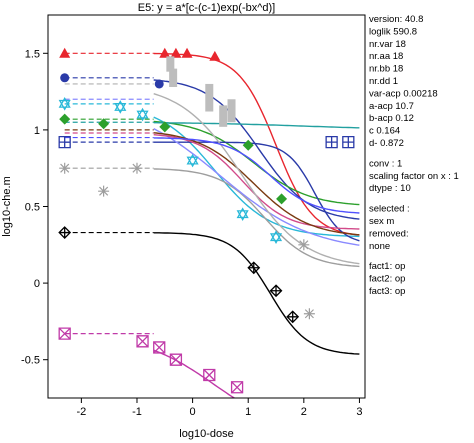  I want to click on x-tick-label: 2, so click(304, 412).